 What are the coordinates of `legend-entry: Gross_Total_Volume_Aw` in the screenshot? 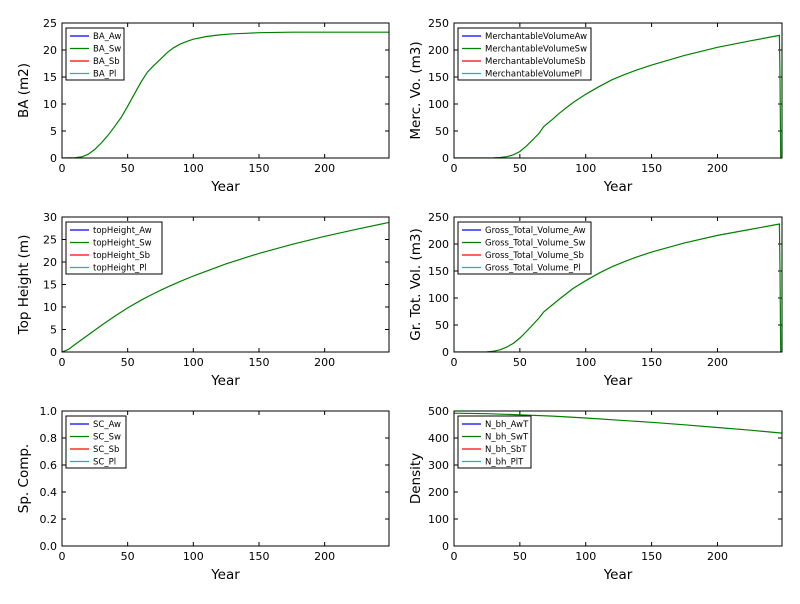 It's located at (535, 231).